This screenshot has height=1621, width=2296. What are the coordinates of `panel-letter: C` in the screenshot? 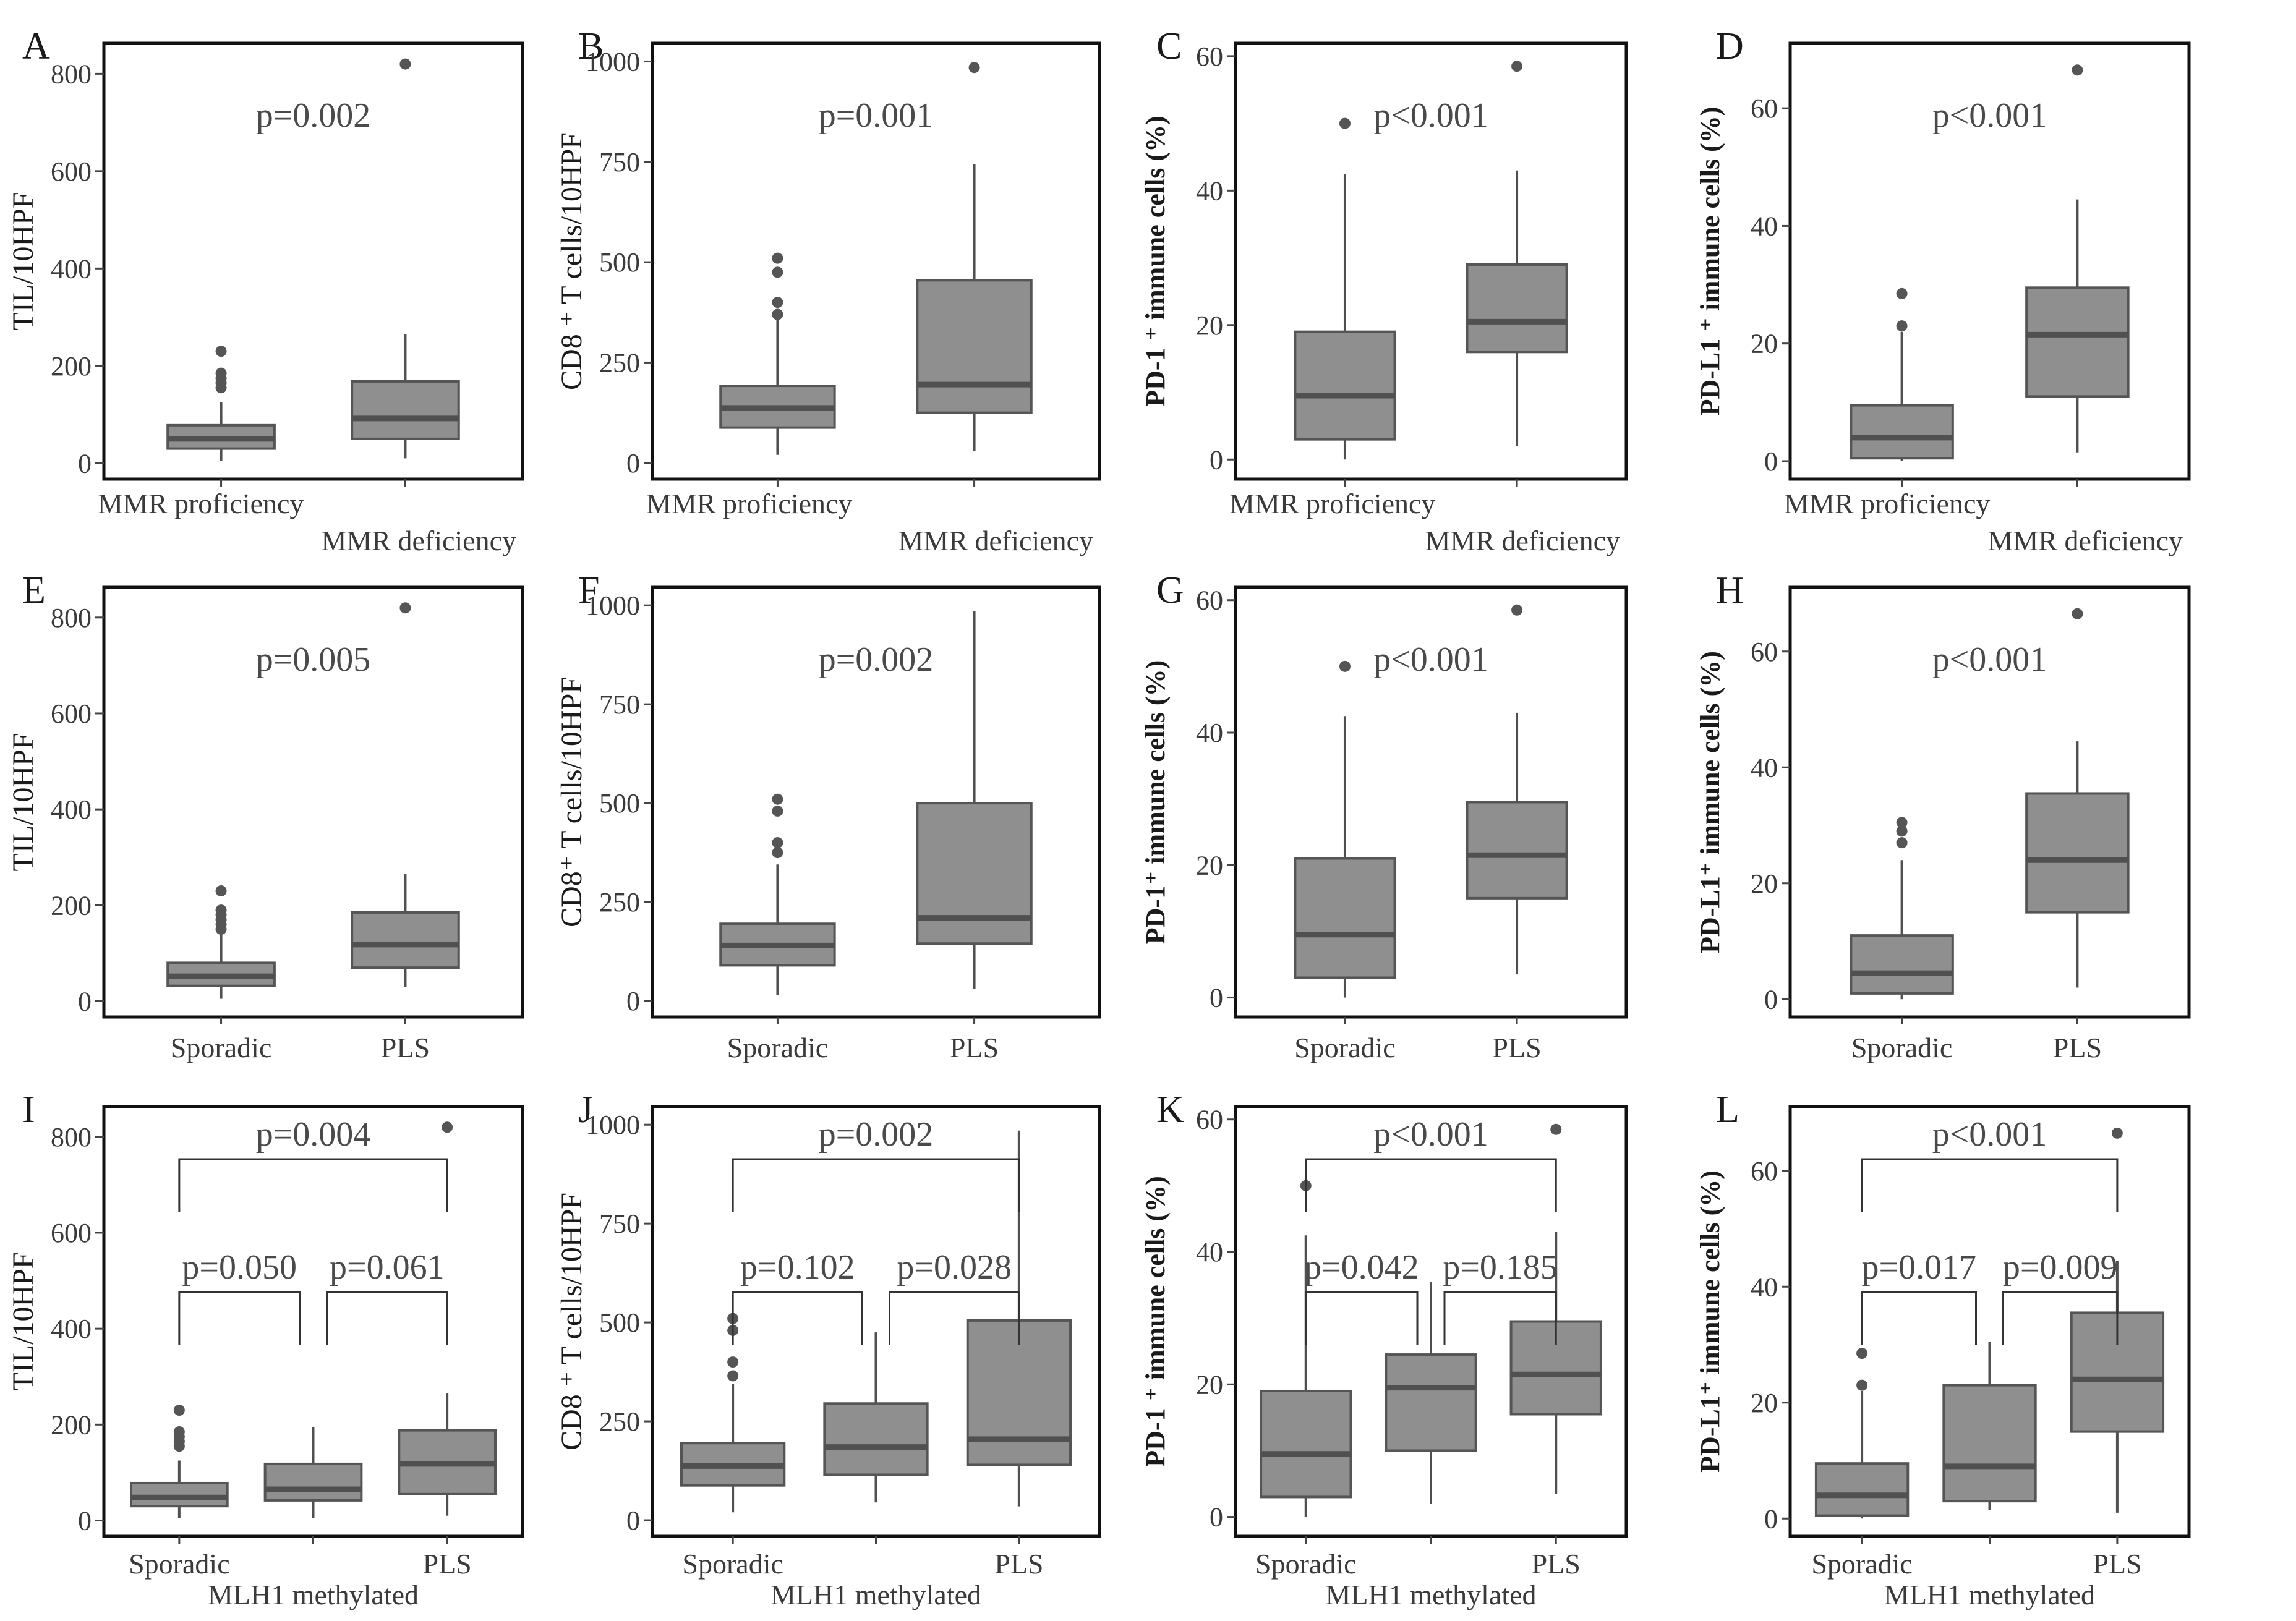 It's located at (1169, 46).